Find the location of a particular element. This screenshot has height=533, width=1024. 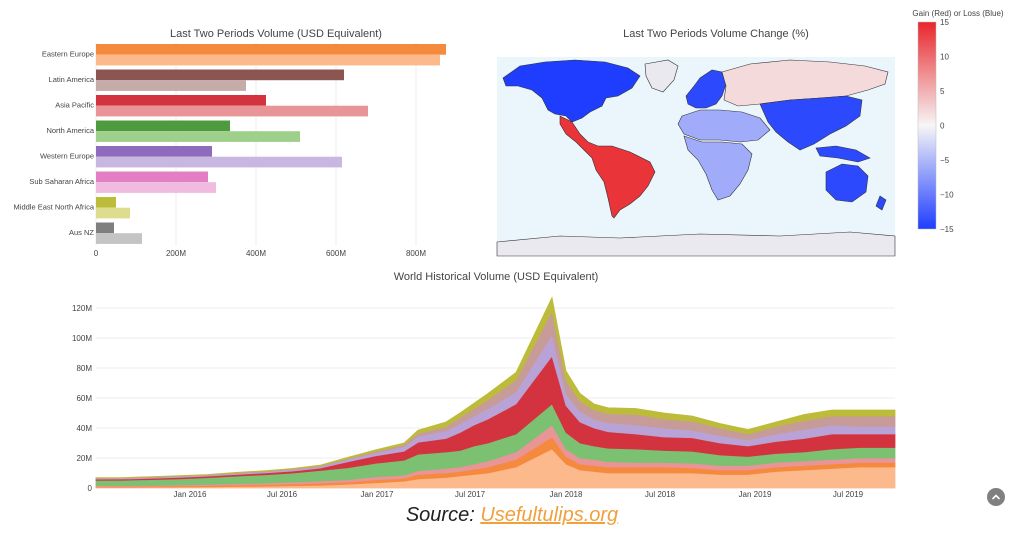

area-y-tick-label: 100M is located at coordinates (82, 338).